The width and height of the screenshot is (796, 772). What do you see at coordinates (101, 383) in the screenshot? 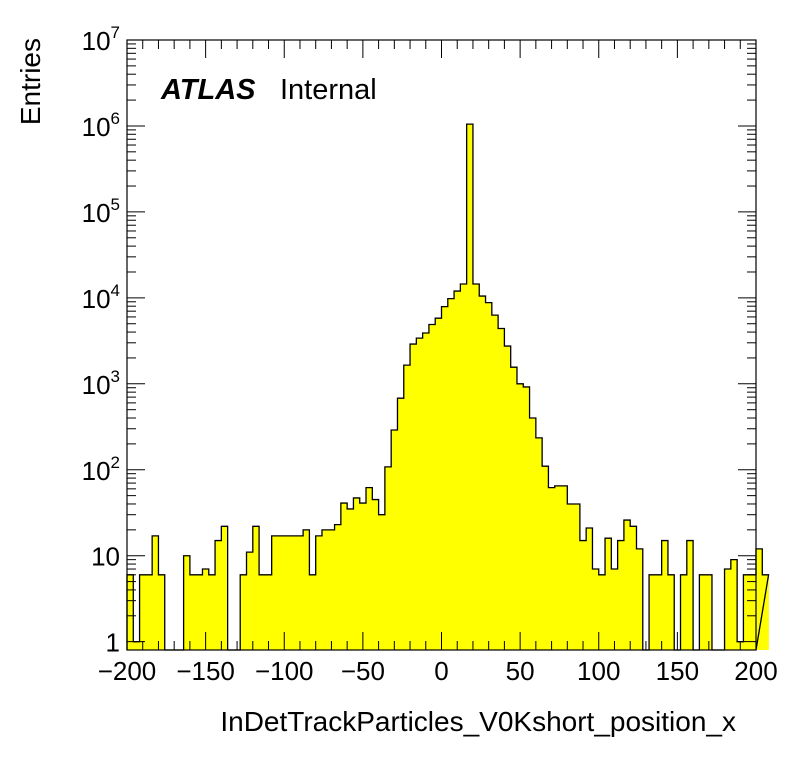
I see `y-tick-label: 10³` at bounding box center [101, 383].